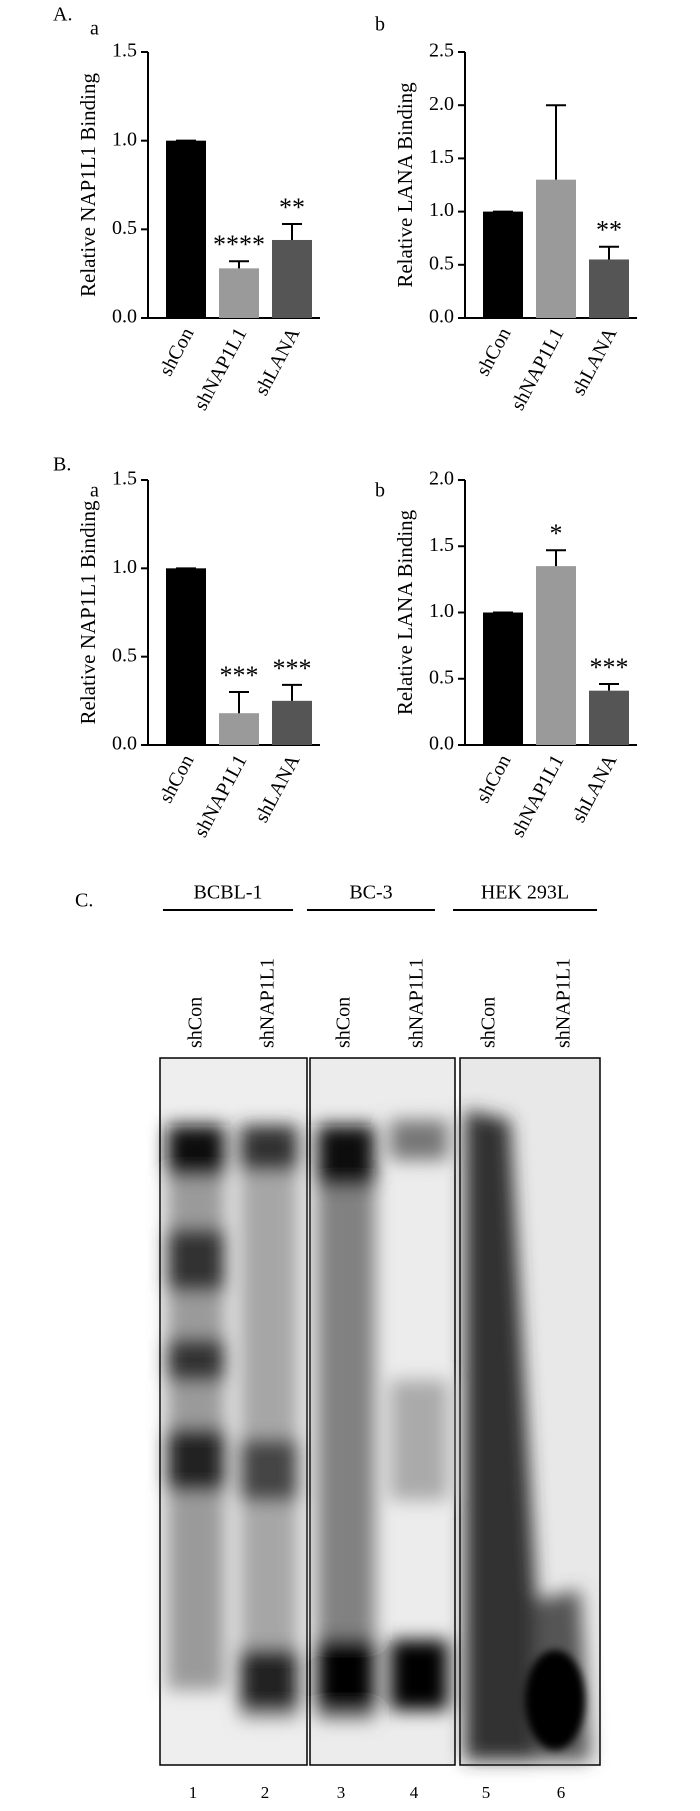 The width and height of the screenshot is (700, 1811). Describe the element at coordinates (561, 1792) in the screenshot. I see `lane-number: 6` at that location.